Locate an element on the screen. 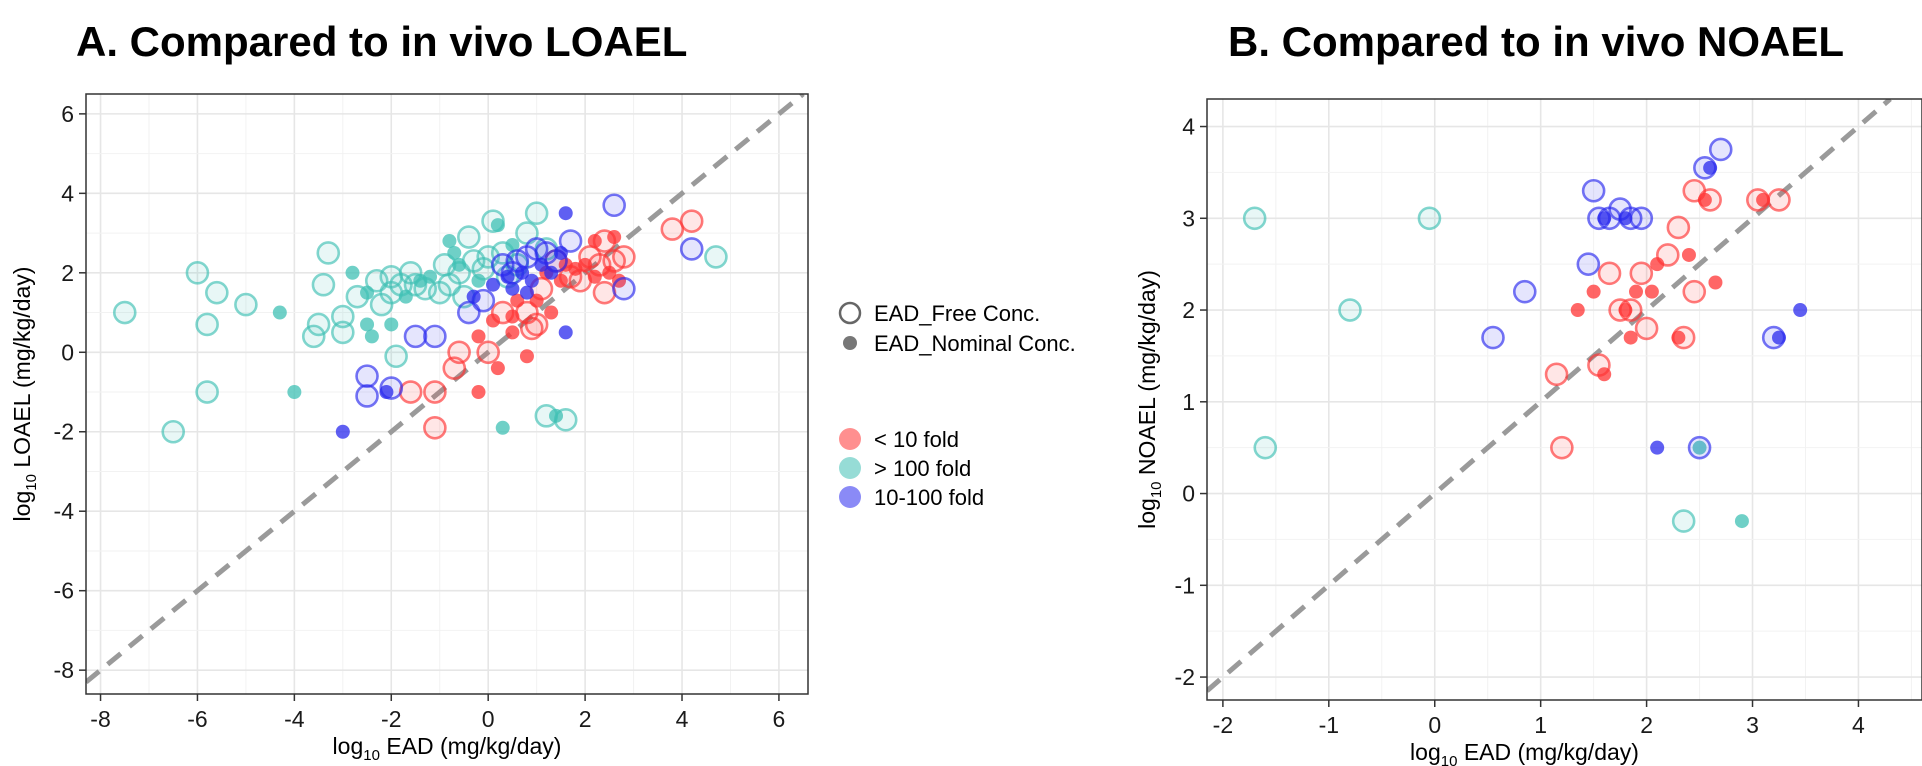 The height and width of the screenshot is (766, 1922). legend-blue-symbol is located at coordinates (850, 497).